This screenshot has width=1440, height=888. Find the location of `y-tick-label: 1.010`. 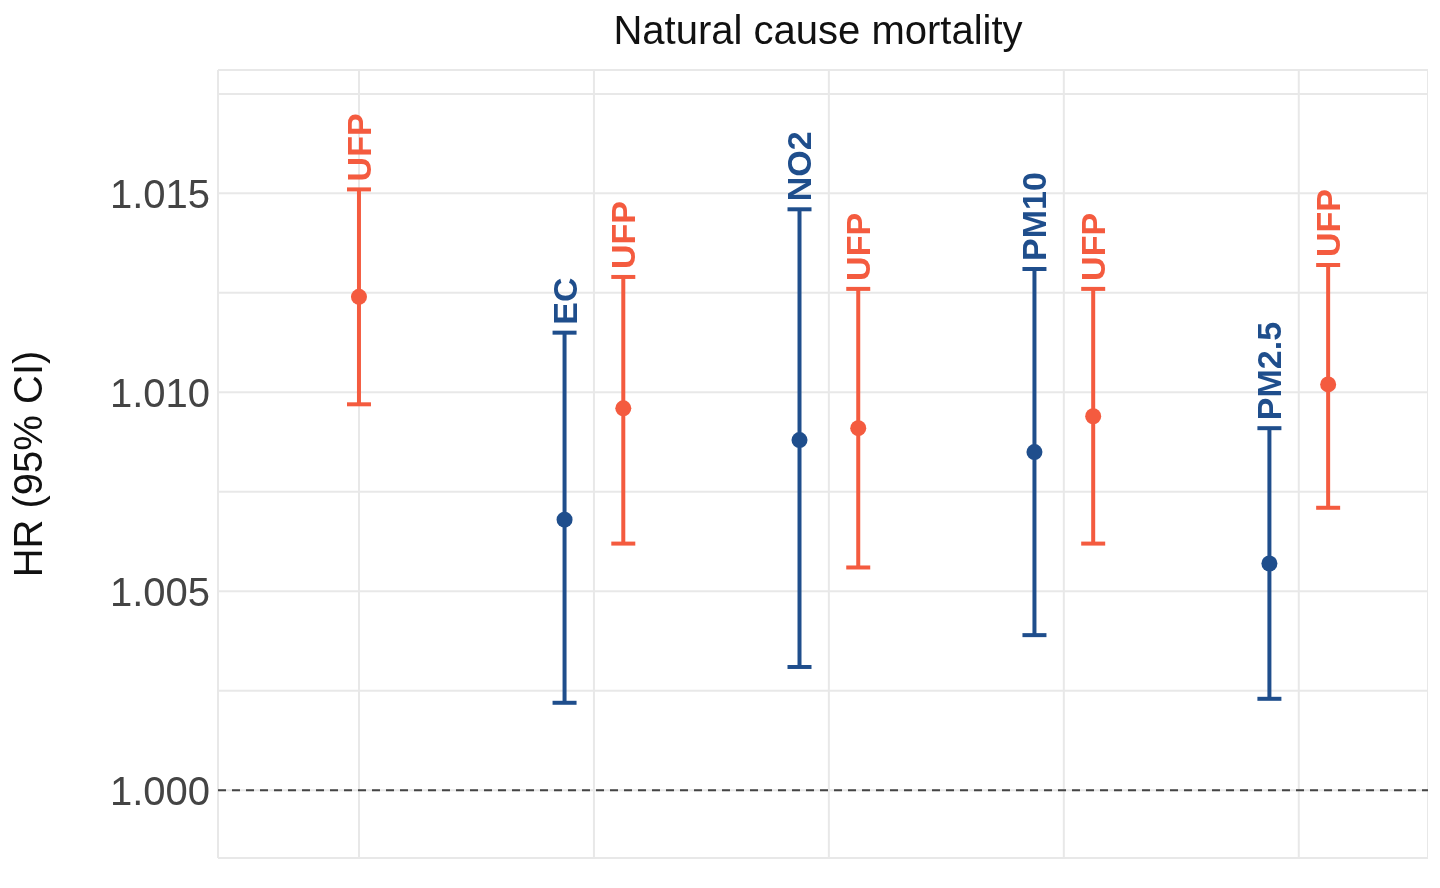

y-tick-label: 1.010 is located at coordinates (159, 392).